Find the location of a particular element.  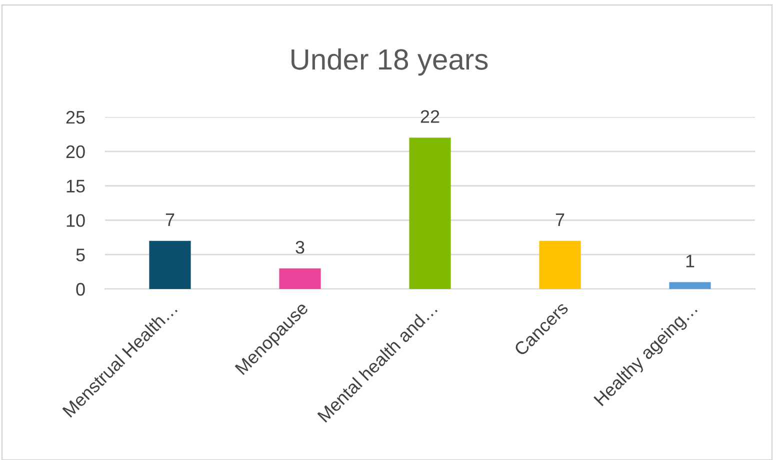

y-tick-label: 5 is located at coordinates (80, 255).